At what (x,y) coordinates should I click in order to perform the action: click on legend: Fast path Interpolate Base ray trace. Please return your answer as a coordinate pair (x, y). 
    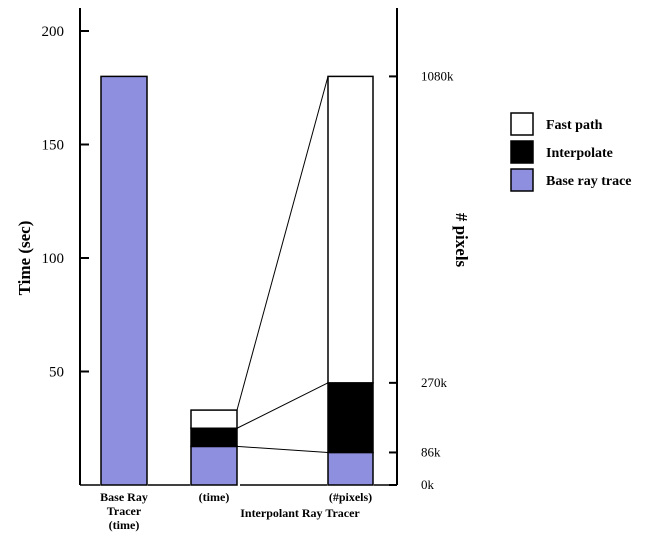
    Looking at the image, I should click on (571, 152).